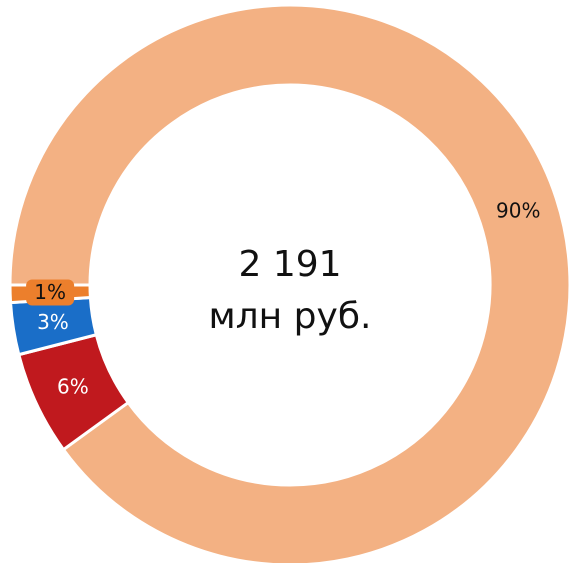  What do you see at coordinates (289, 264) in the screenshot?
I see `center-value: 2 191` at bounding box center [289, 264].